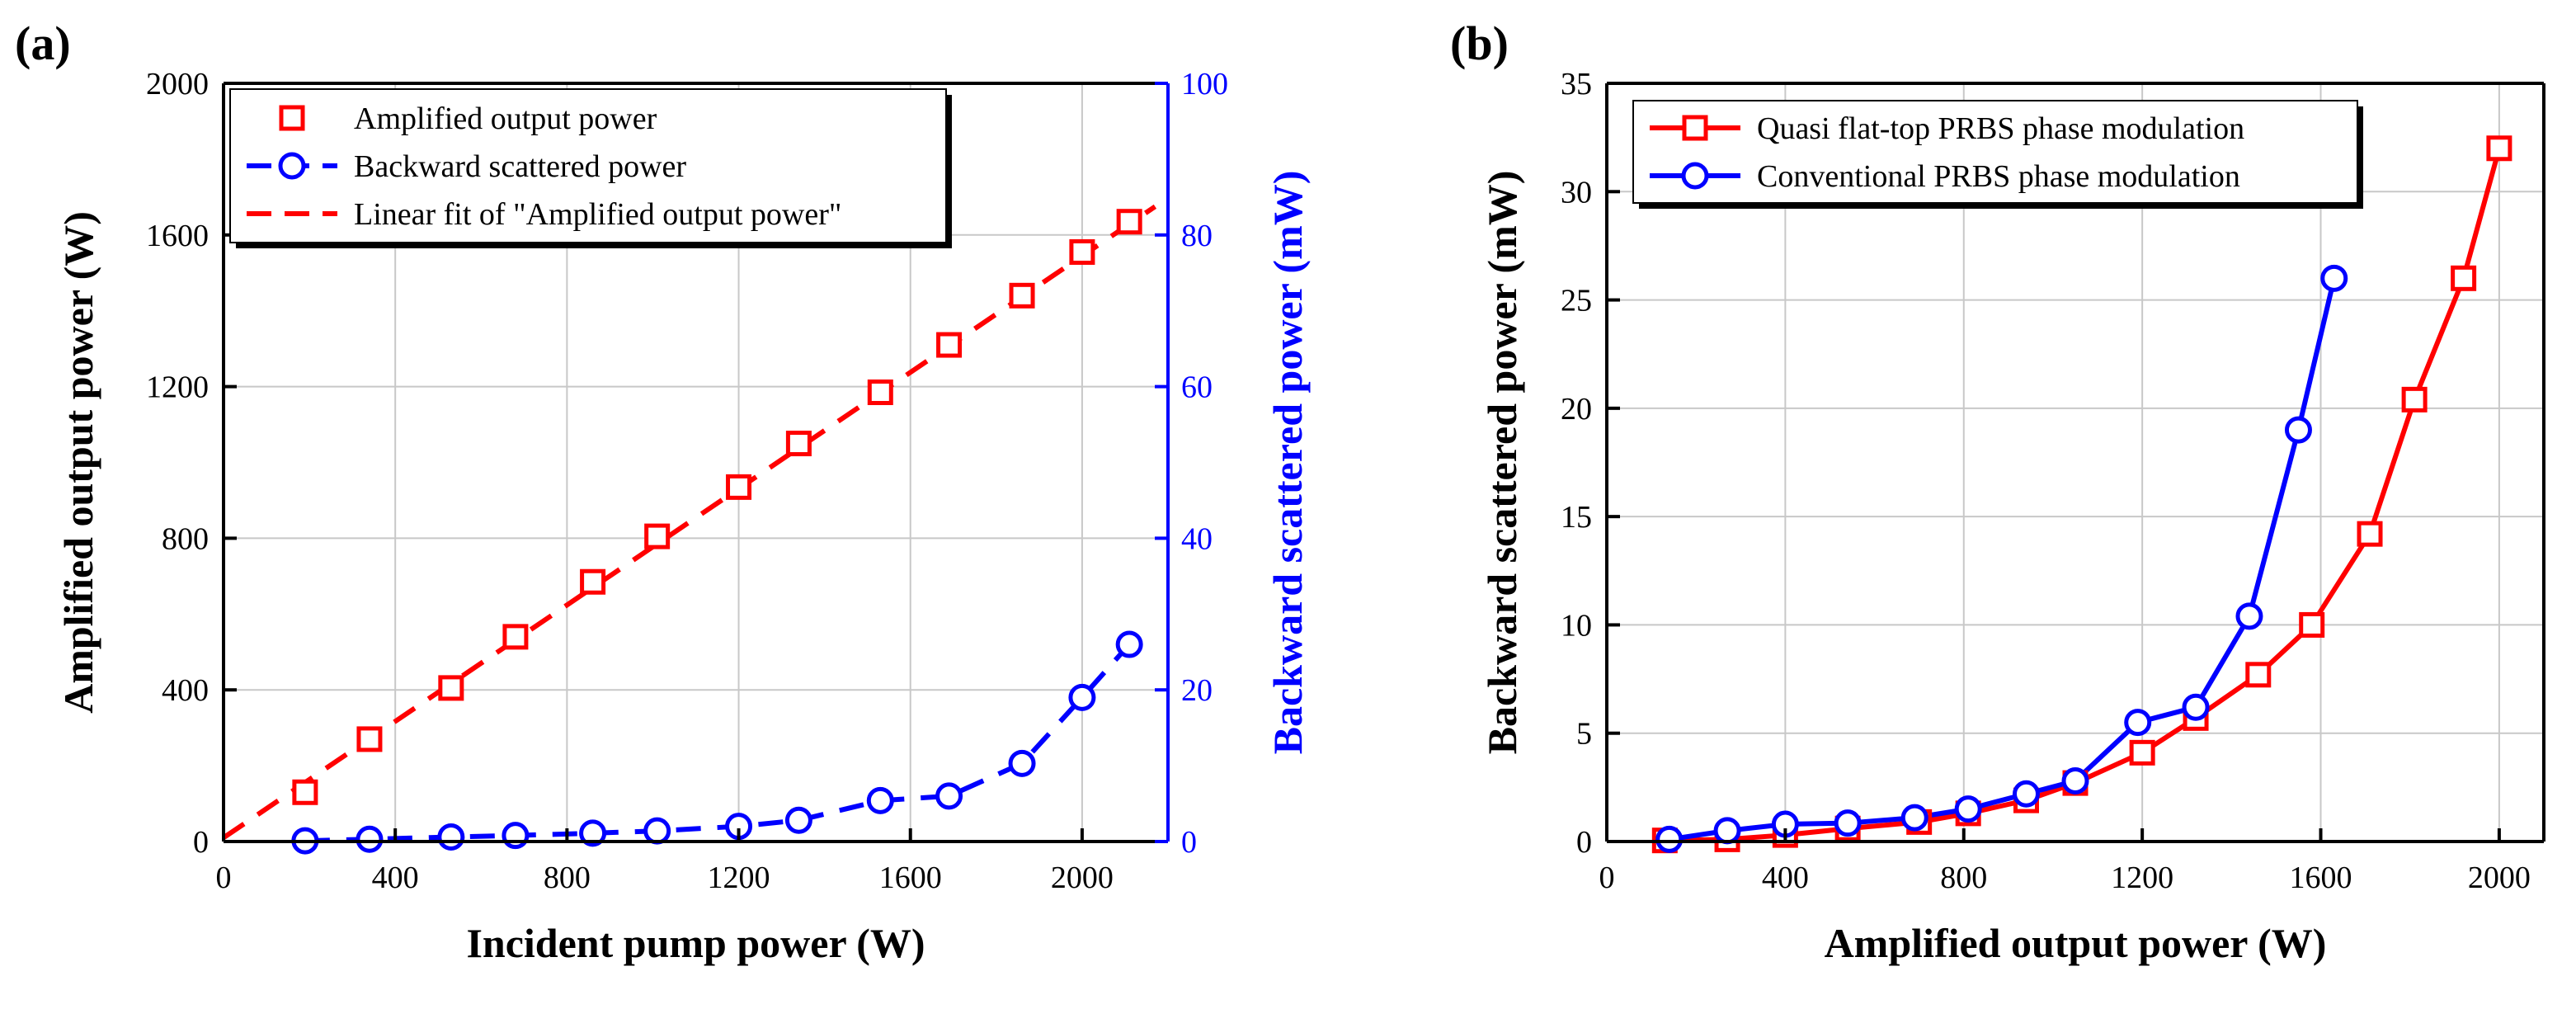  Describe the element at coordinates (2142, 877) in the screenshot. I see `x-tick-label: 1200` at that location.